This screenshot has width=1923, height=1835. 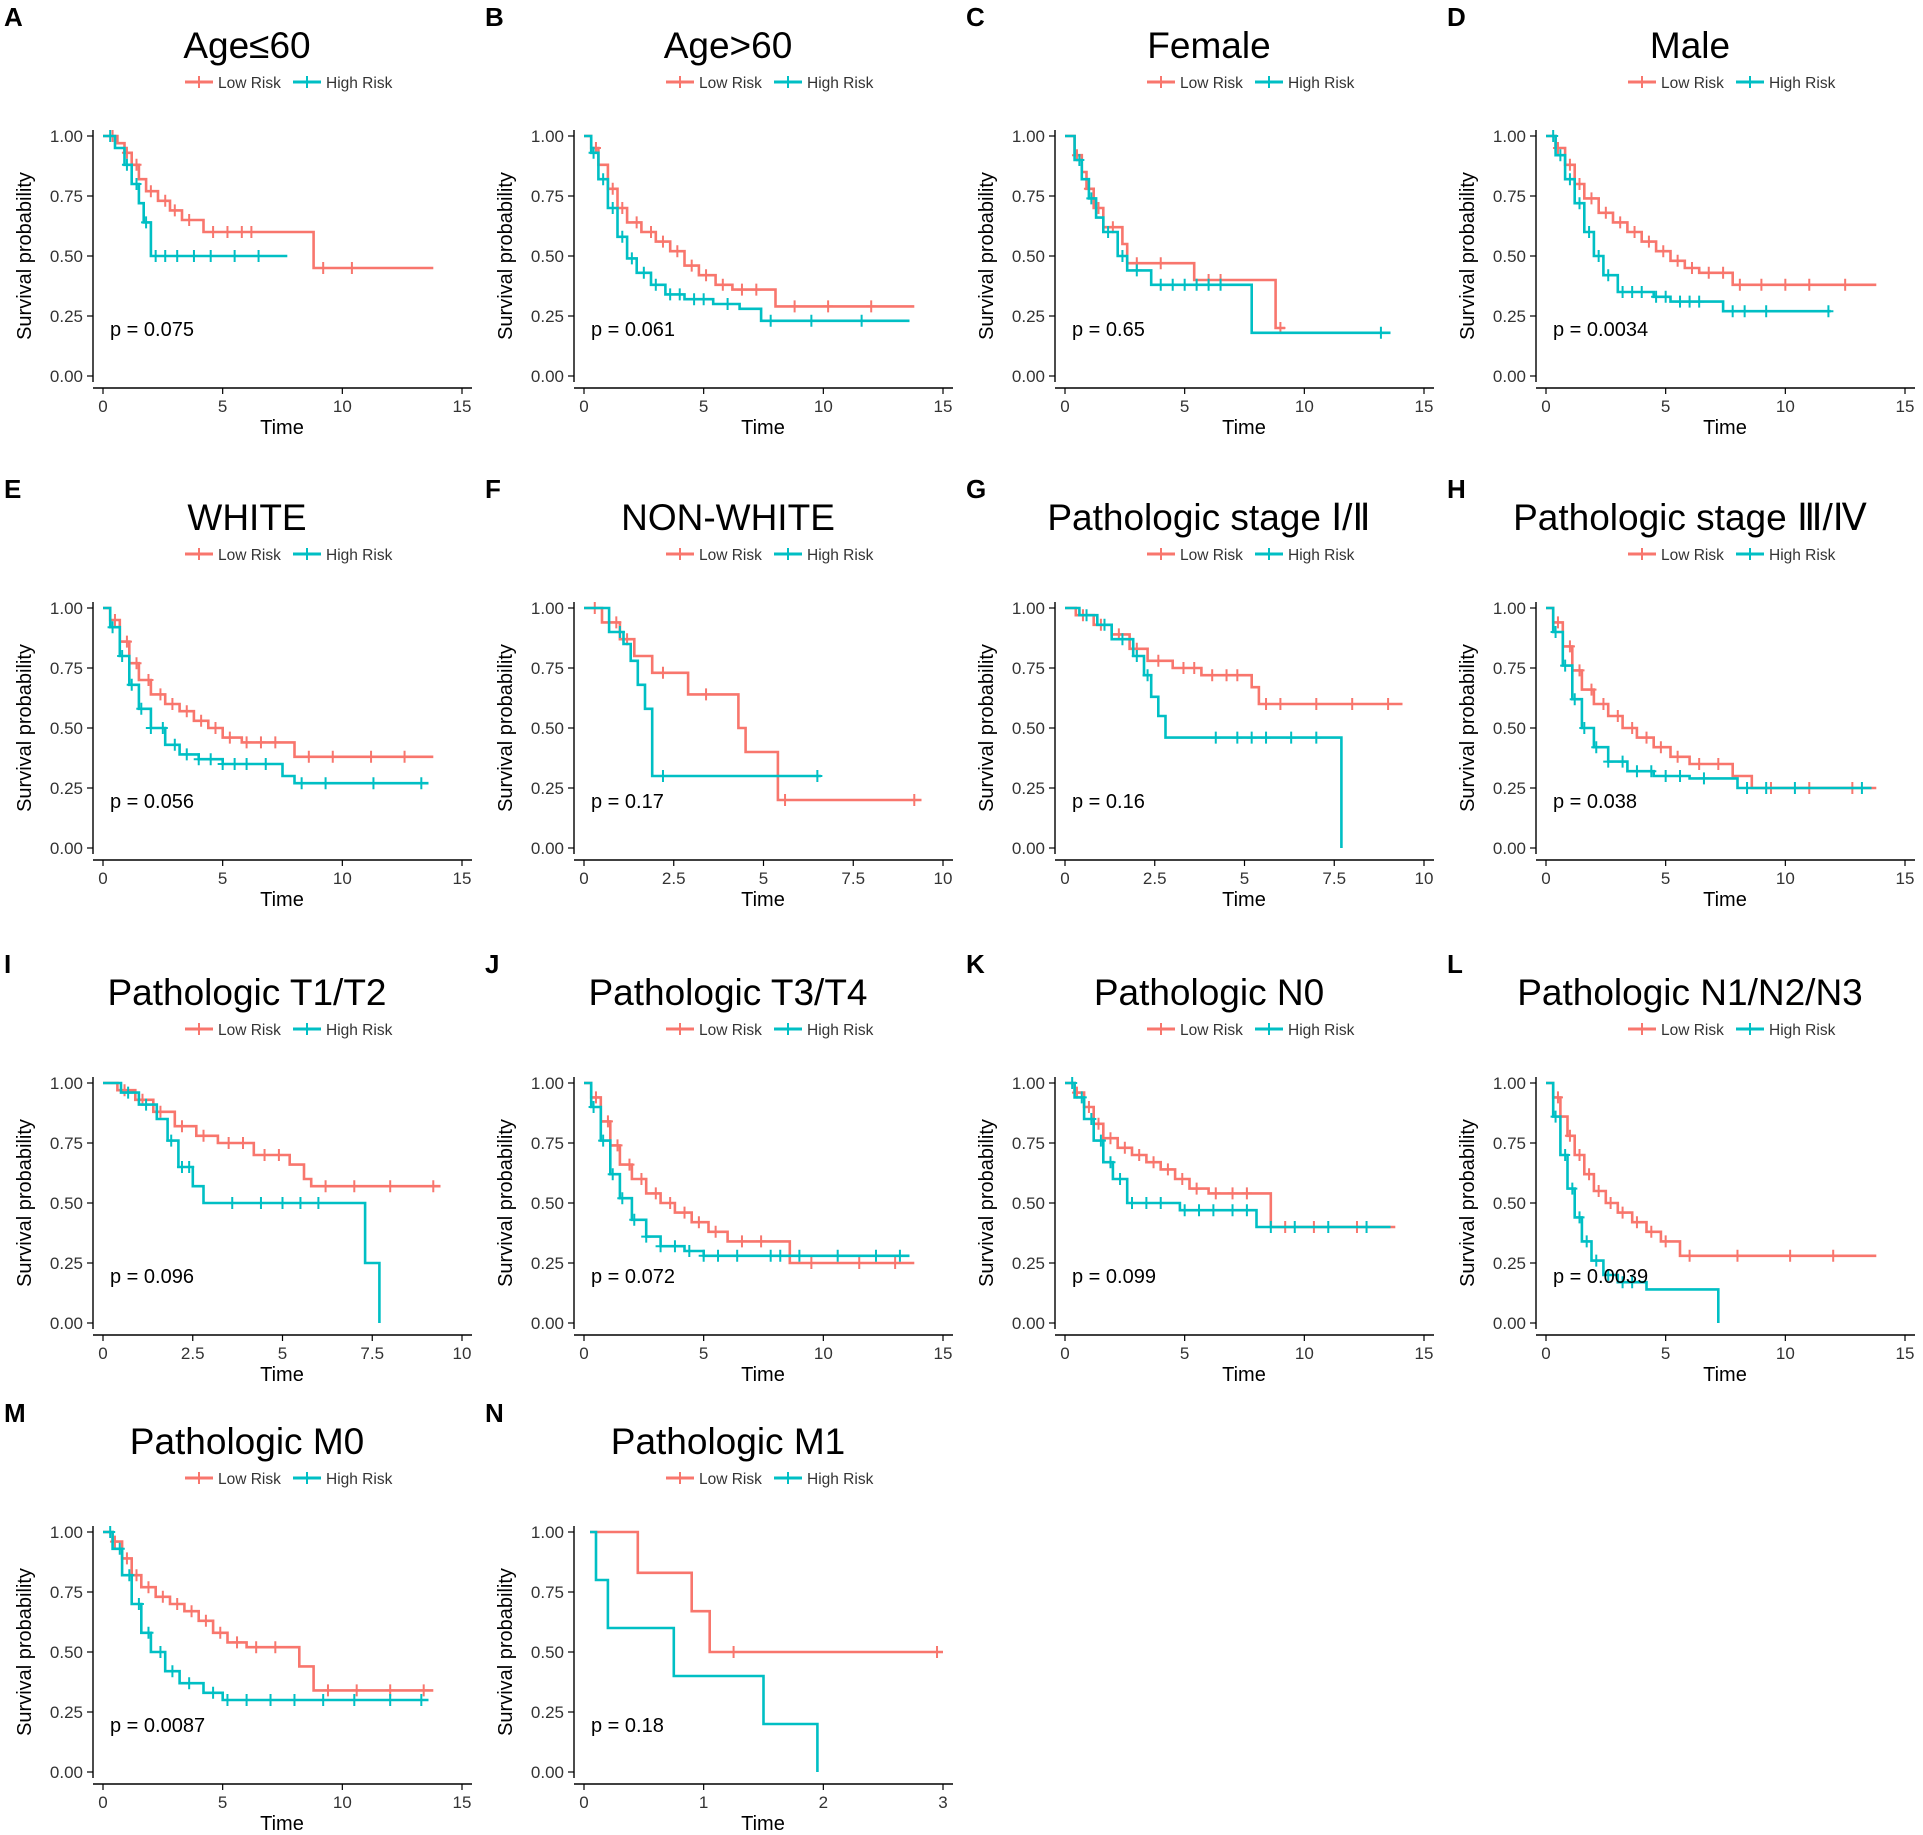 I want to click on panel-letter: L, so click(x=1455, y=964).